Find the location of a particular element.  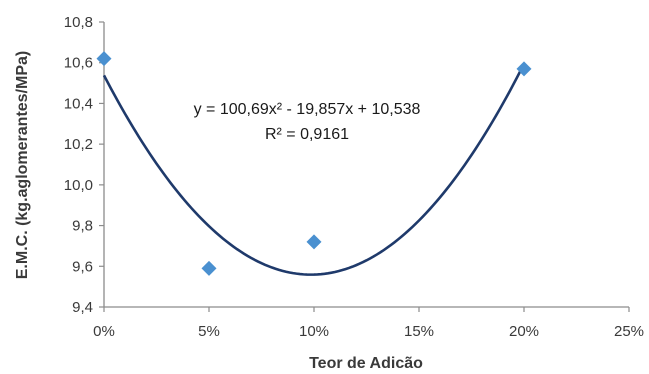

r-squared-label: R² = 0,9161 is located at coordinates (307, 134).